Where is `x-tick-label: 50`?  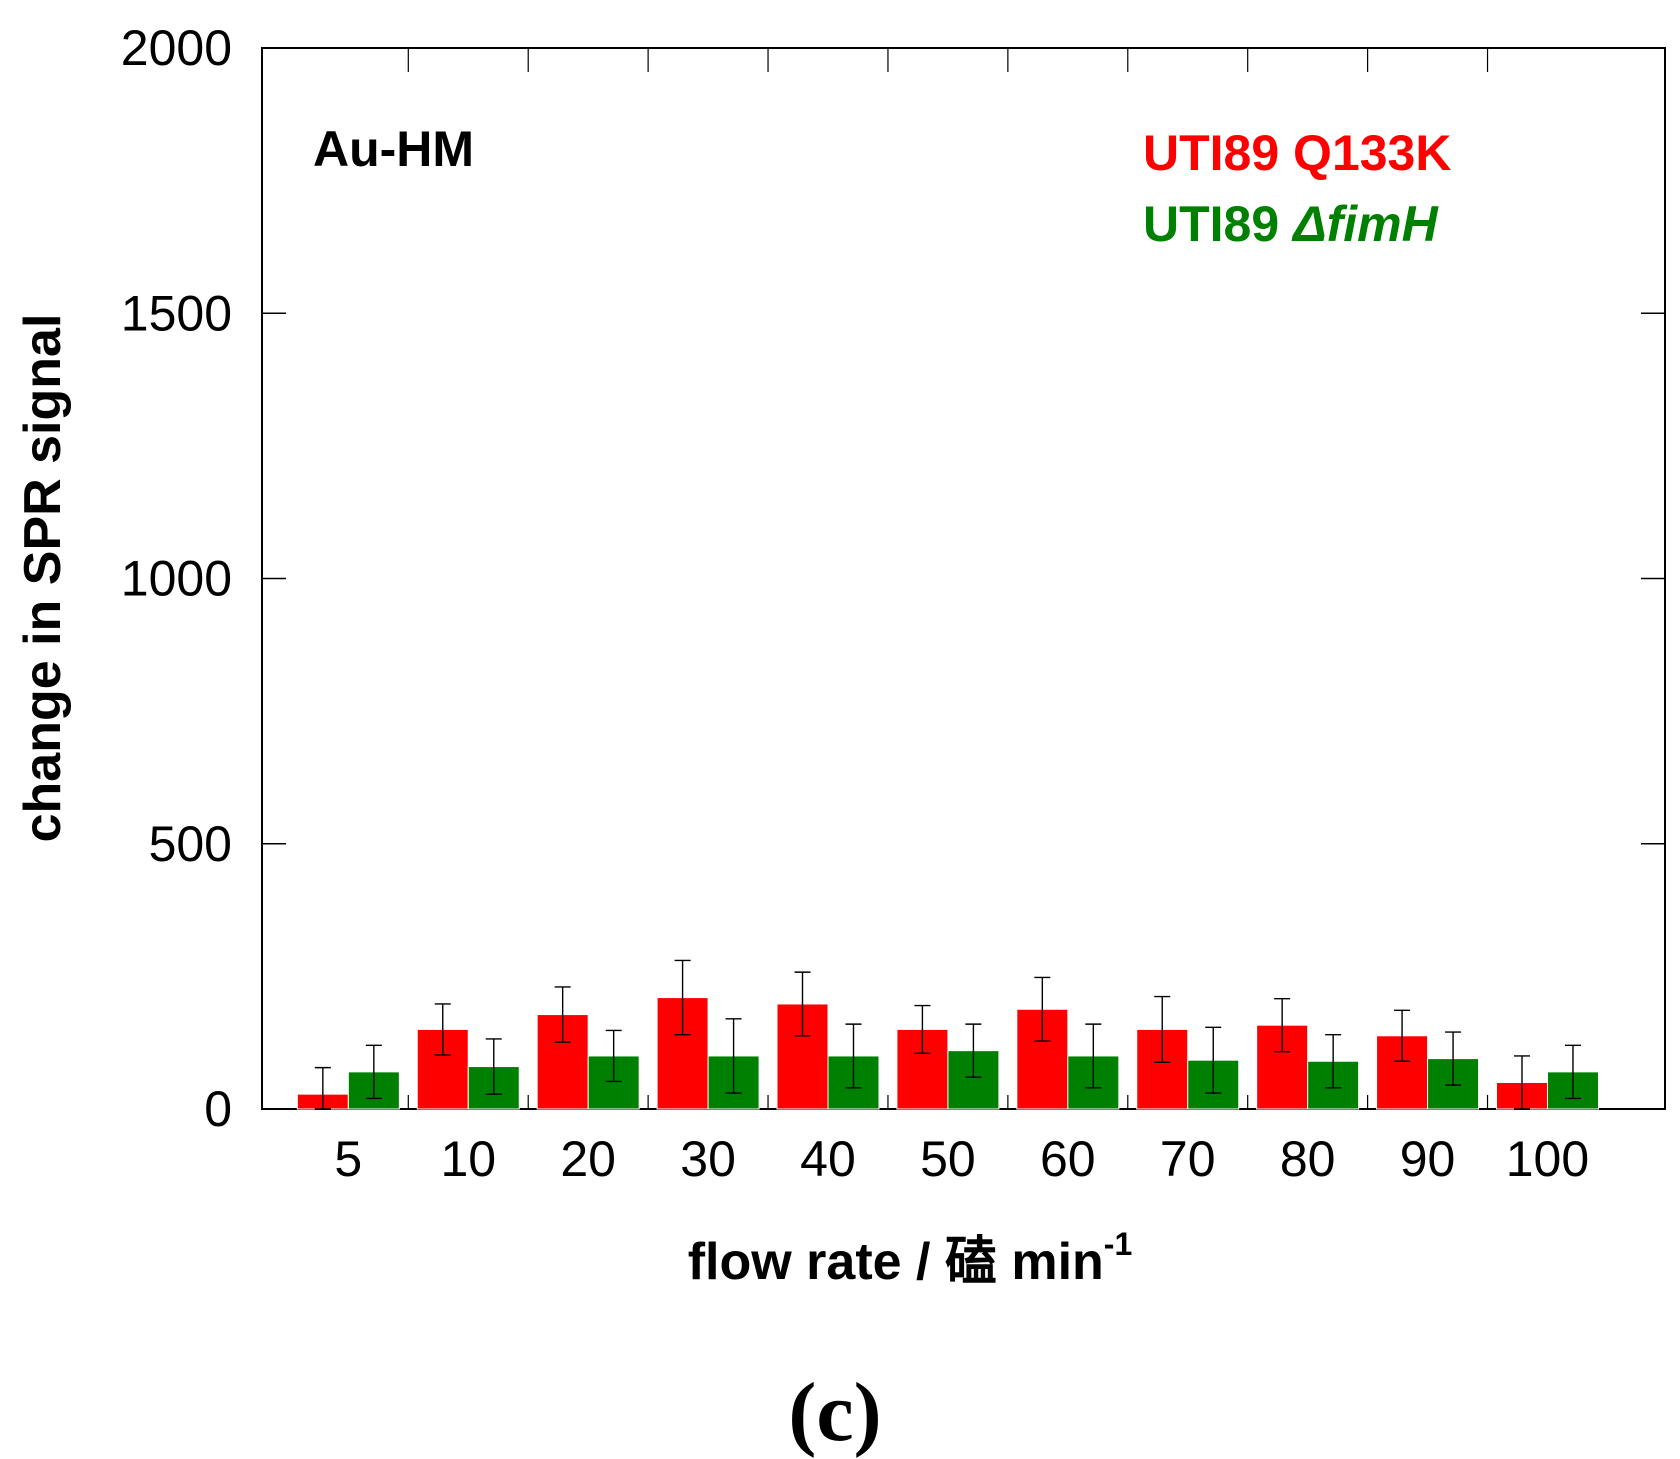 x-tick-label: 50 is located at coordinates (948, 1159).